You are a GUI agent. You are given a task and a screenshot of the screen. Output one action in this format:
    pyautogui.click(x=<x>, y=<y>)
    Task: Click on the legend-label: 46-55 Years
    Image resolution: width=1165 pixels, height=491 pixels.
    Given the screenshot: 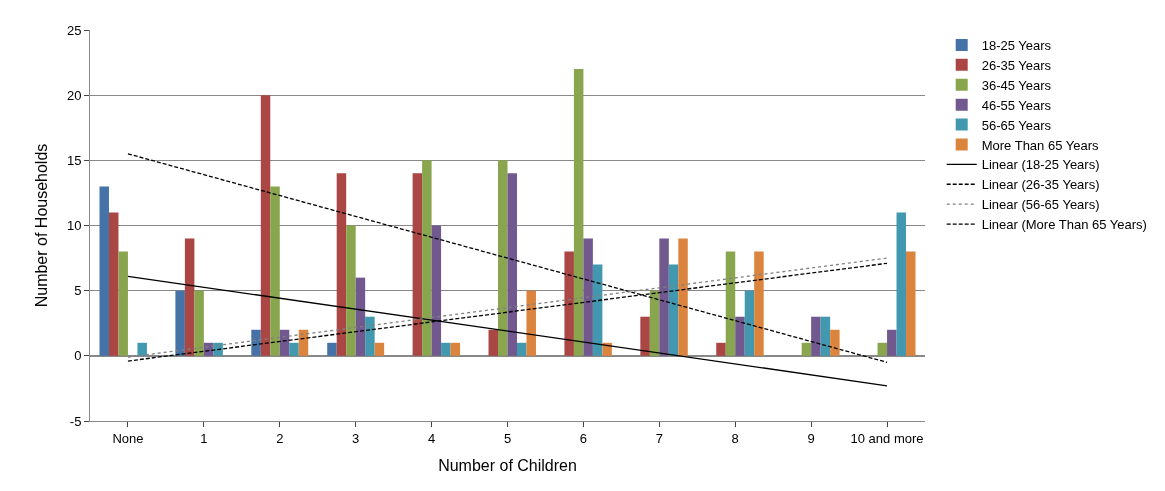 What is the action you would take?
    pyautogui.click(x=1016, y=105)
    